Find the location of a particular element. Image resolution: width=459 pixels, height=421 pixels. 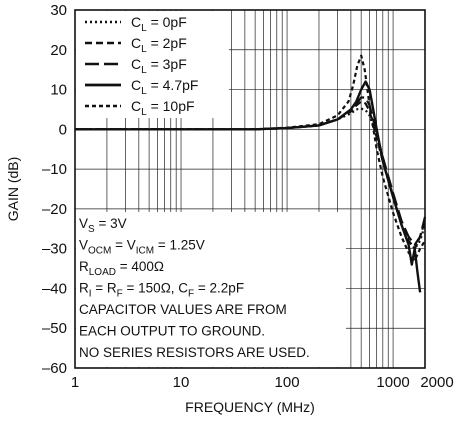

x-tick-label: 100 is located at coordinates (287, 382).